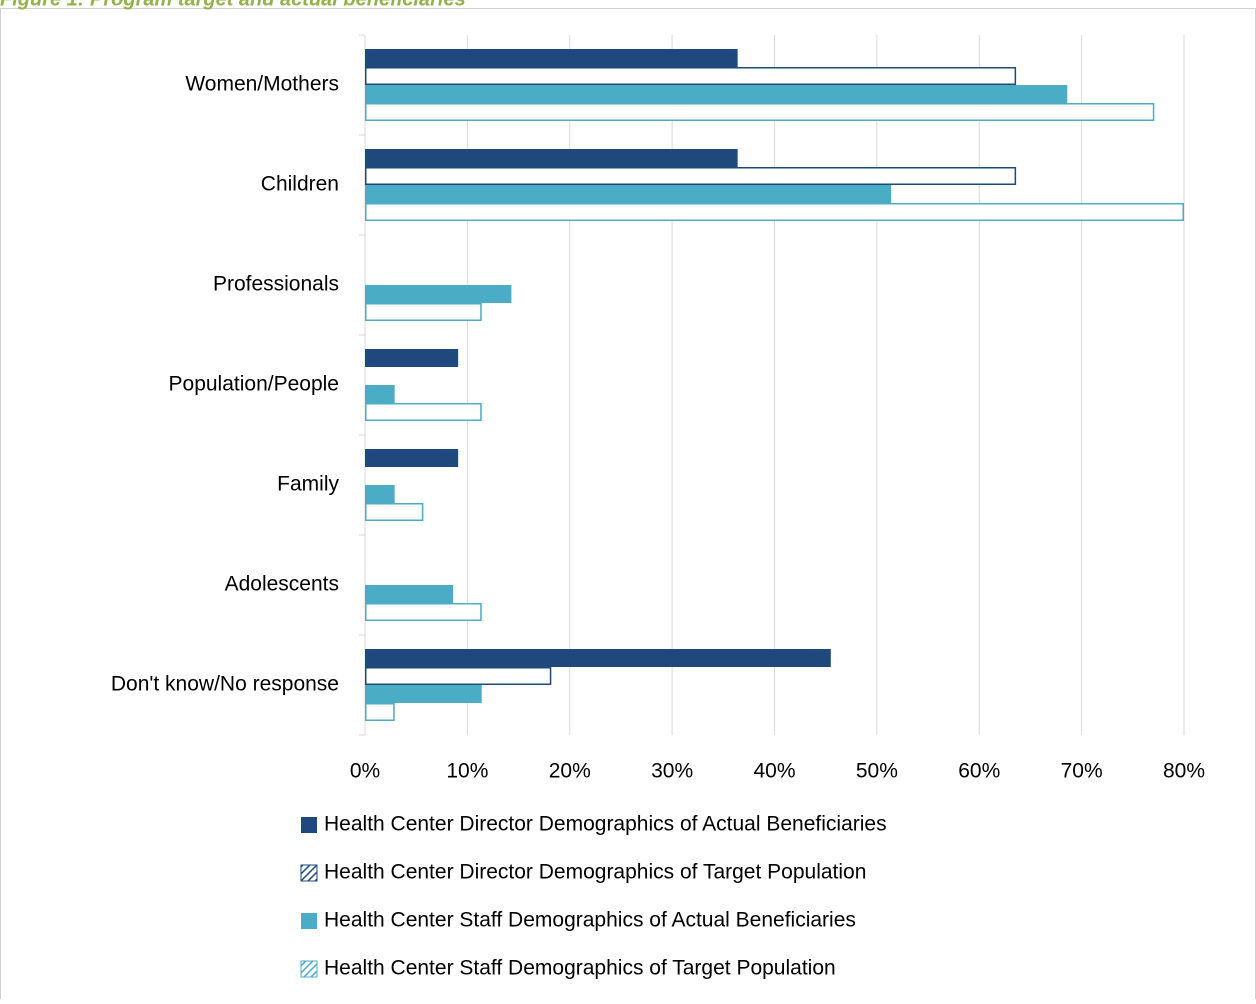 Image resolution: width=1256 pixels, height=1004 pixels. I want to click on x-tick-label: 60%, so click(979, 771).